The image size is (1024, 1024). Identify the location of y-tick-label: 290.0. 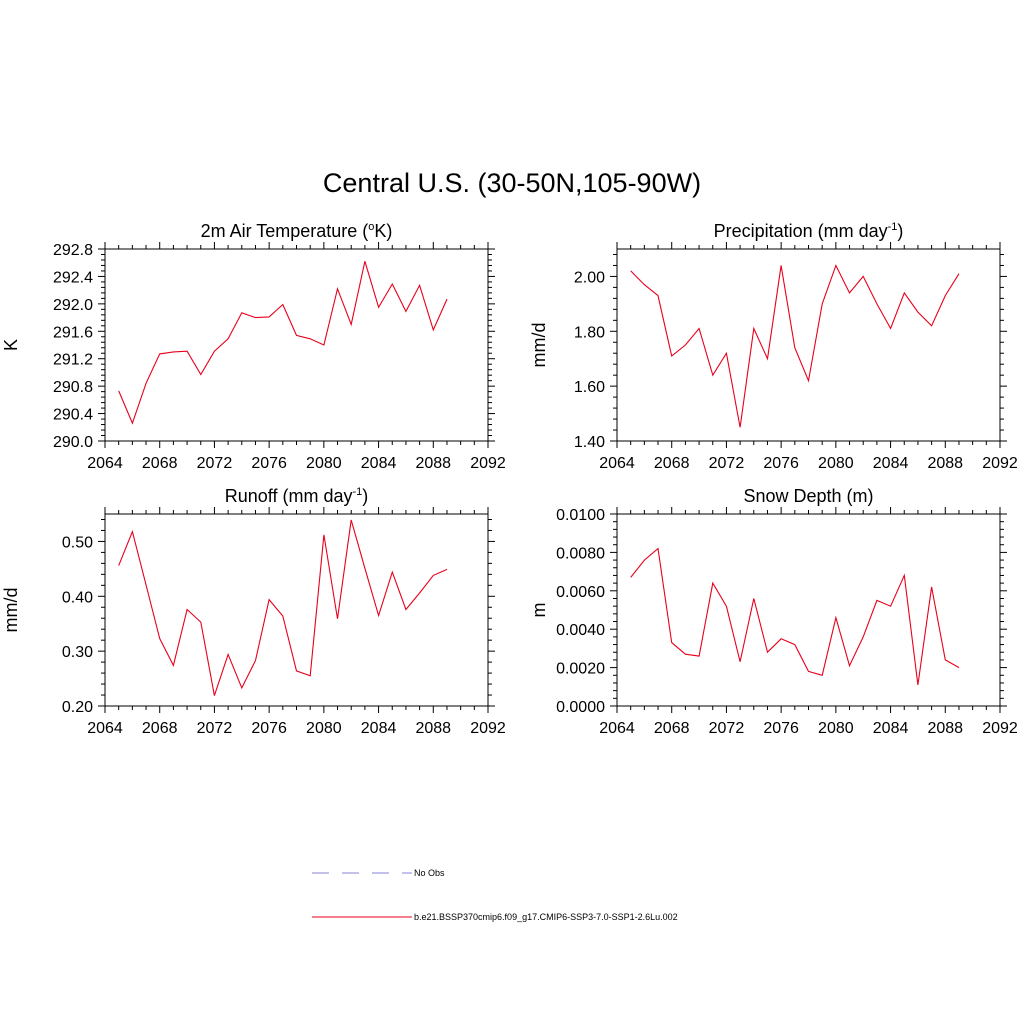
(73, 442).